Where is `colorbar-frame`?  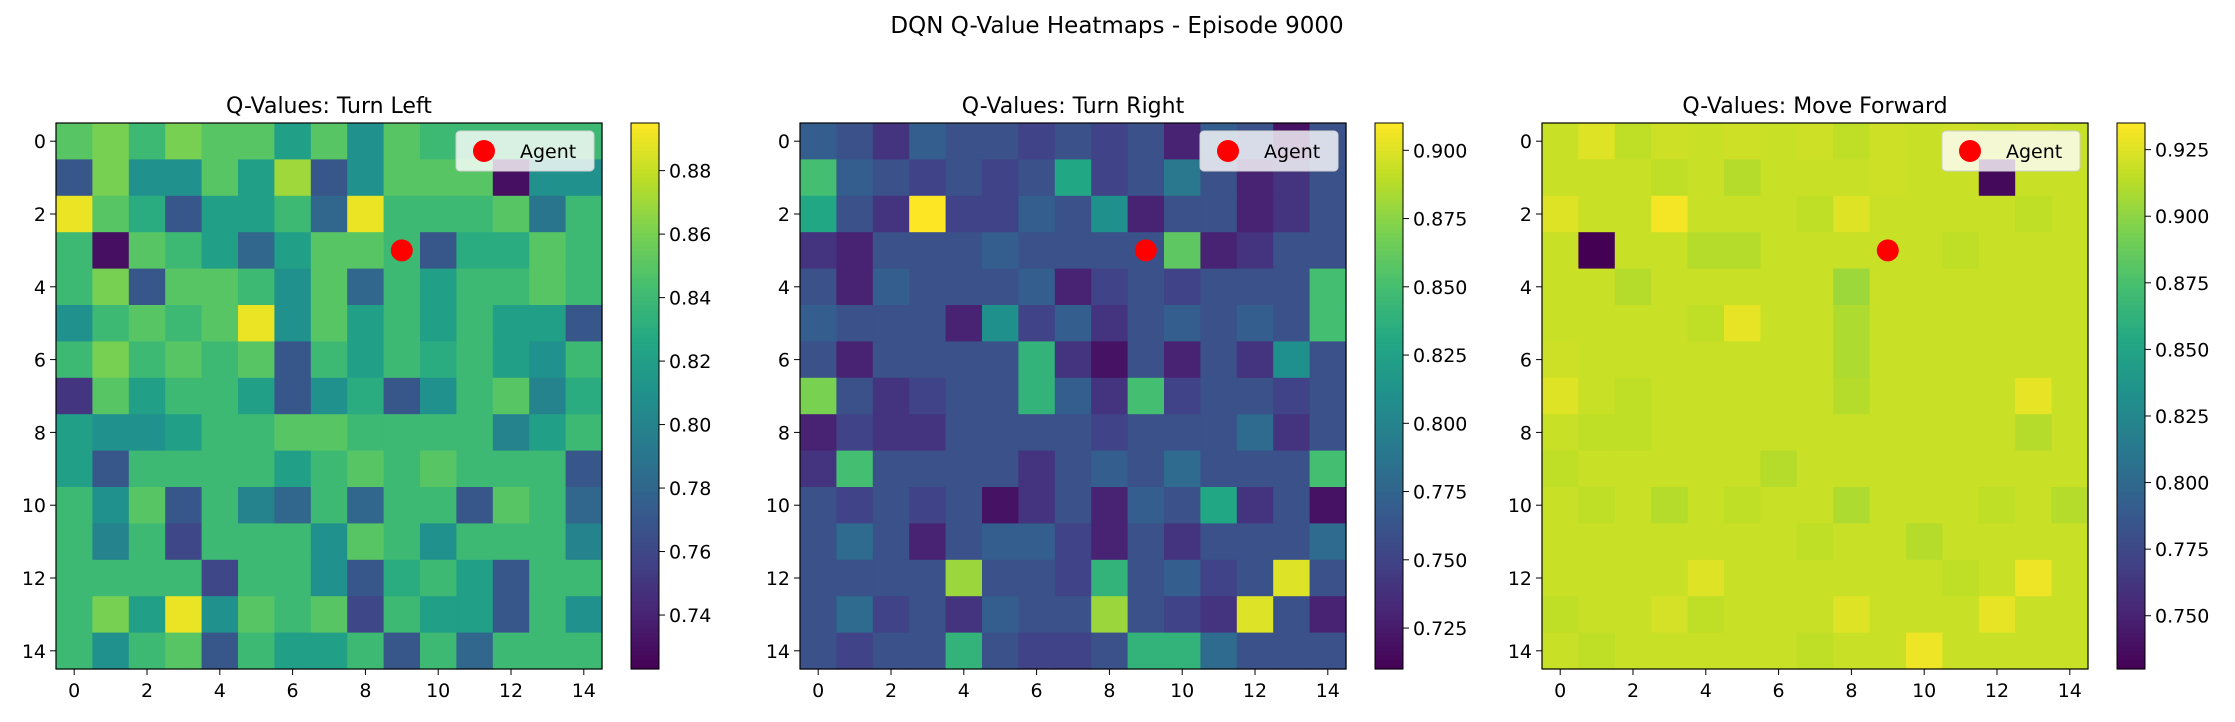
colorbar-frame is located at coordinates (2131, 396).